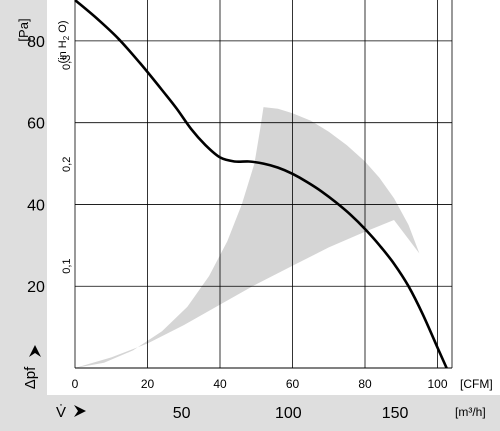 This screenshot has height=431, width=500. I want to click on y-tick-label: 40, so click(36, 205).